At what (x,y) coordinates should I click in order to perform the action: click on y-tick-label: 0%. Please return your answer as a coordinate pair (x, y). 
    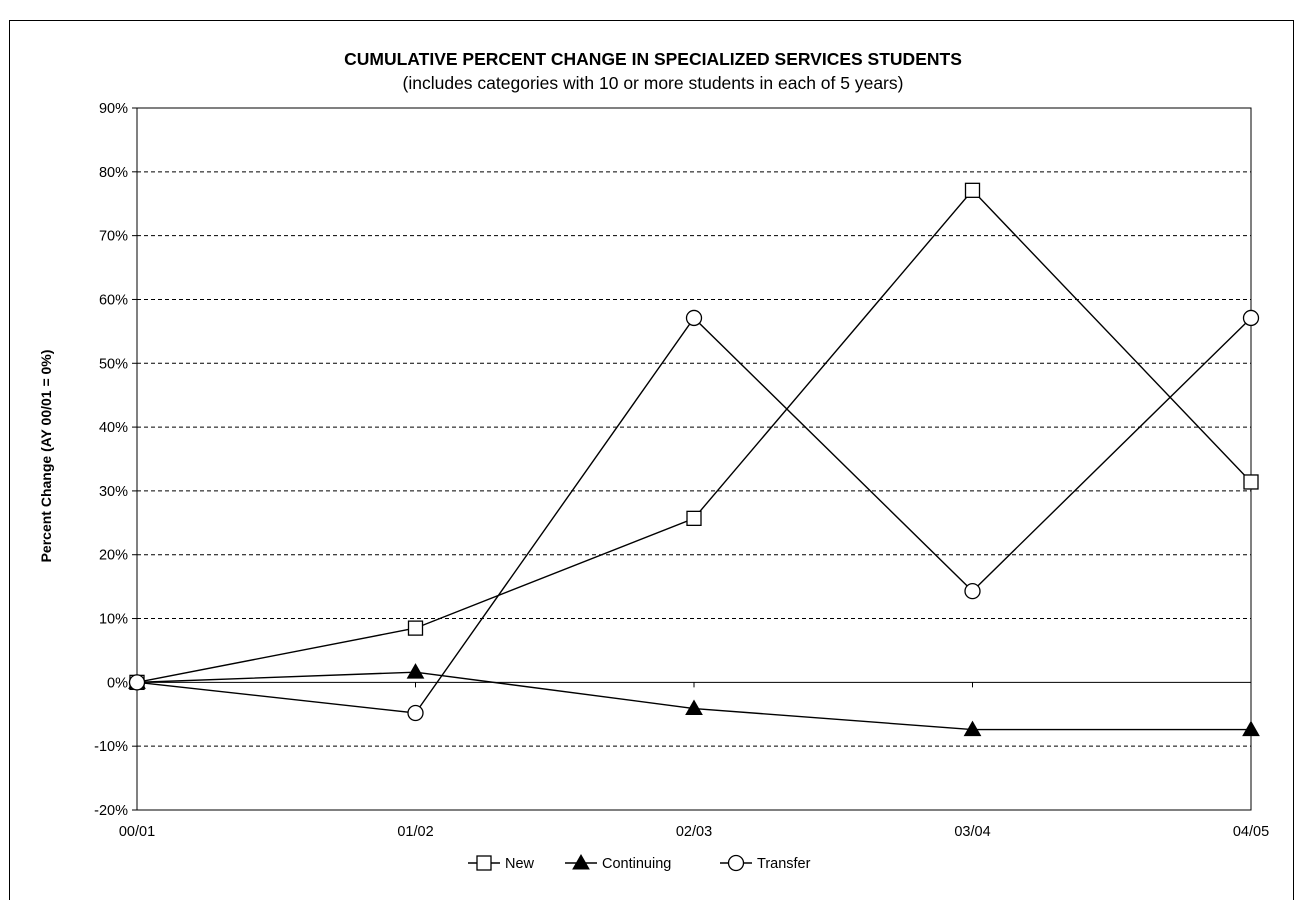
    Looking at the image, I should click on (117, 683).